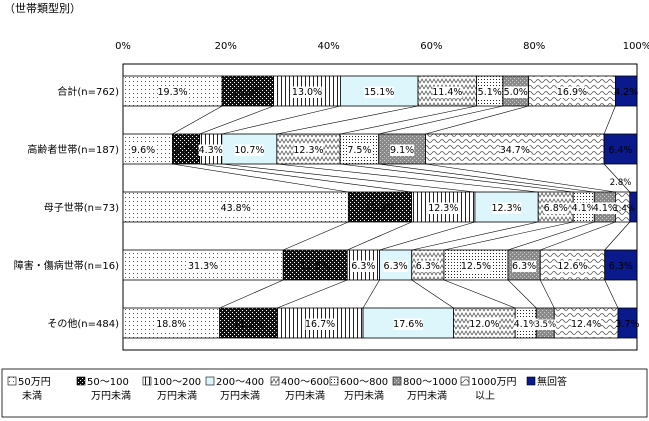 This screenshot has width=649, height=421. I want to click on data-label: 19.3%, so click(173, 92).